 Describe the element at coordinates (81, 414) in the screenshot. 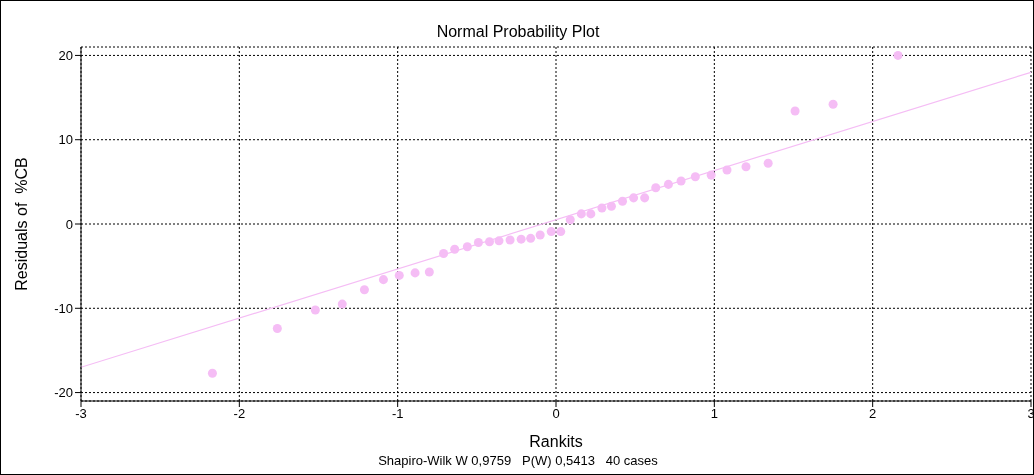

I see `x-tick-label: -3` at that location.